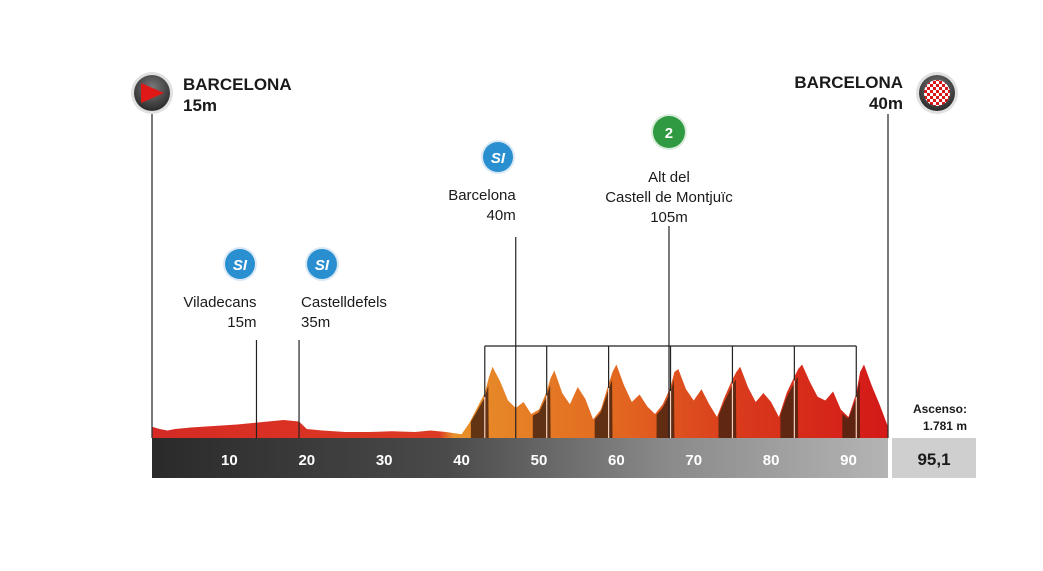 The height and width of the screenshot is (571, 1043). What do you see at coordinates (771, 460) in the screenshot?
I see `tick-80: 80` at bounding box center [771, 460].